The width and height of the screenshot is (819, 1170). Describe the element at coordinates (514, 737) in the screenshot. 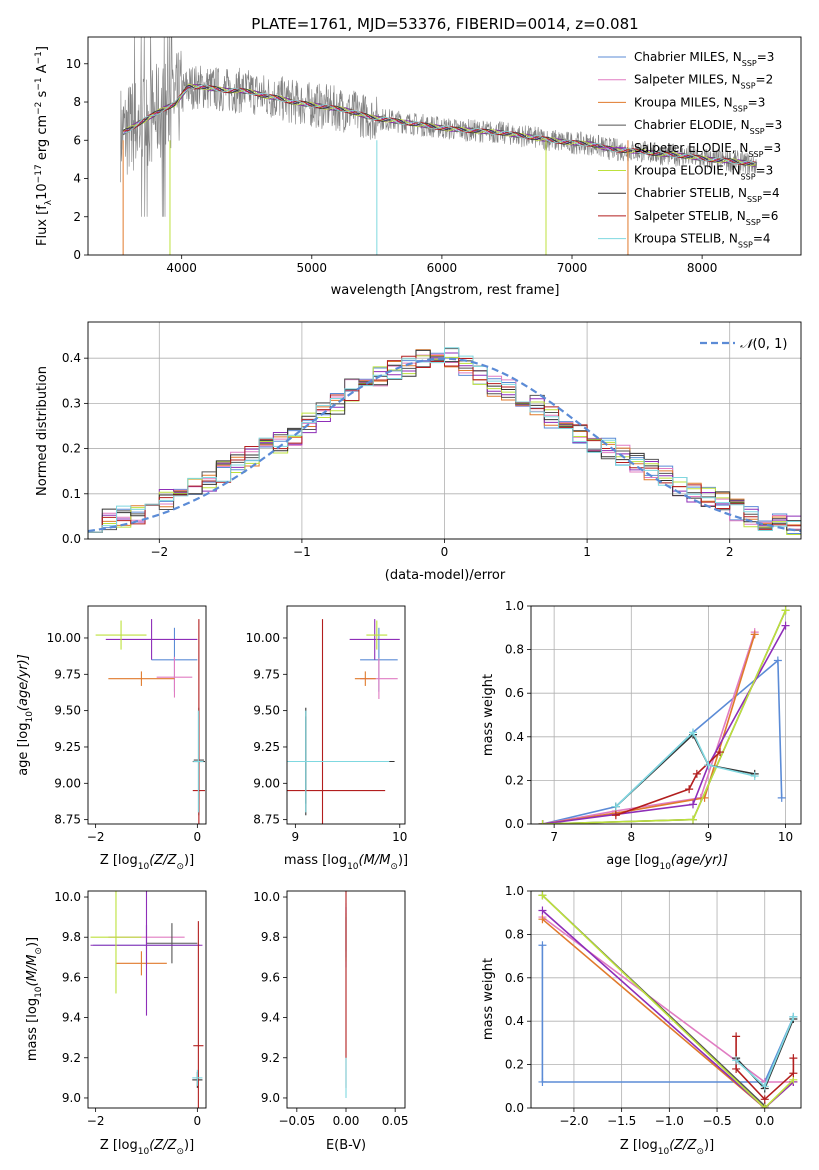

I see `y-tick-label: 0.4` at that location.